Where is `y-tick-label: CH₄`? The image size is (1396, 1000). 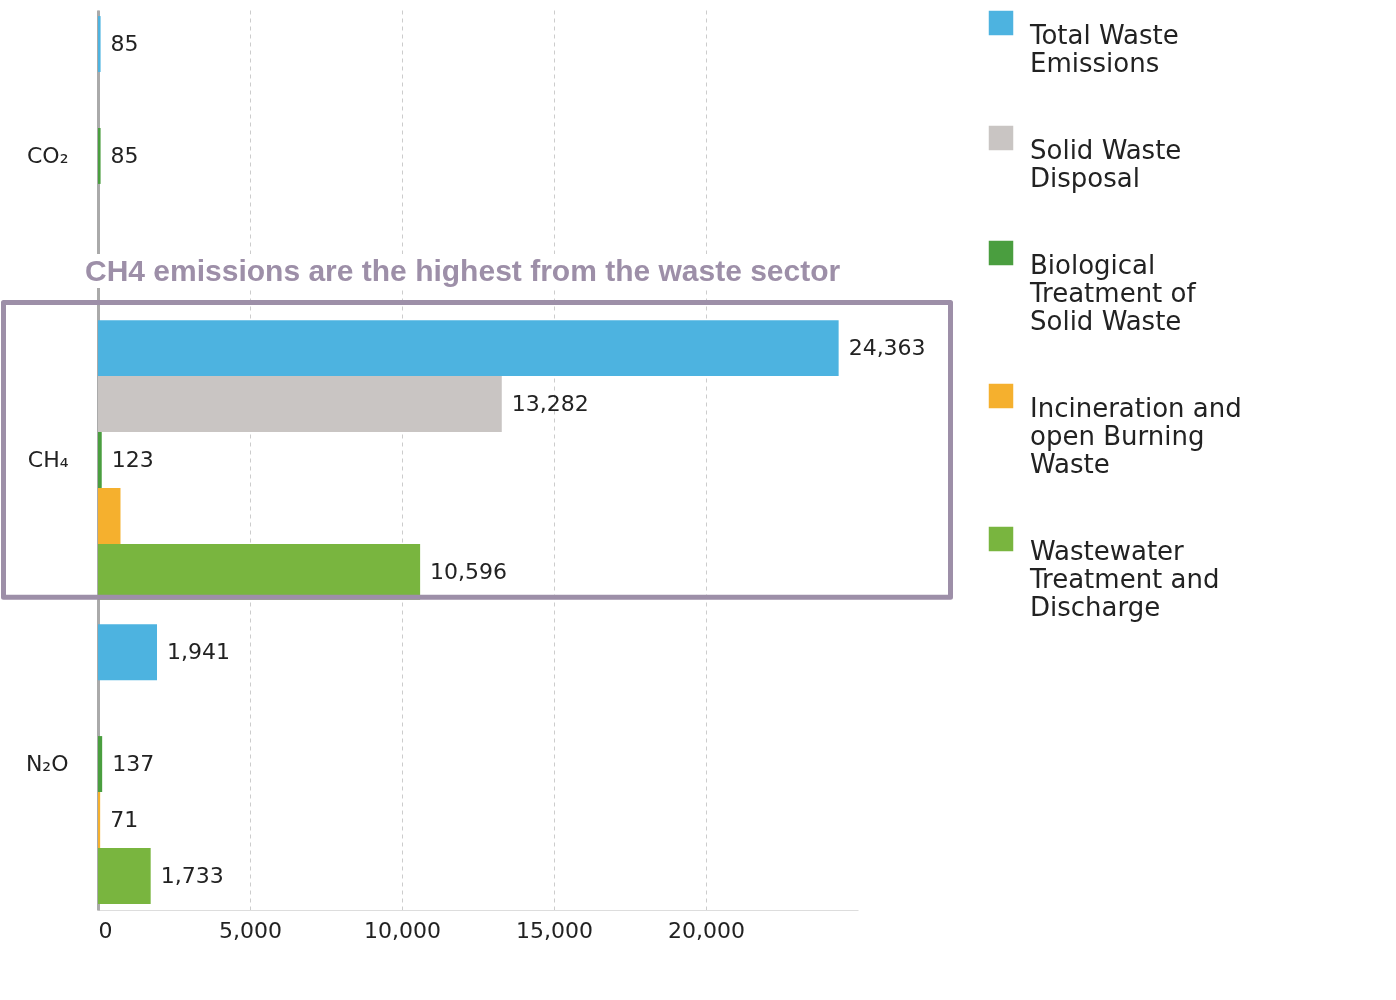
y-tick-label: CH₄ is located at coordinates (48, 459).